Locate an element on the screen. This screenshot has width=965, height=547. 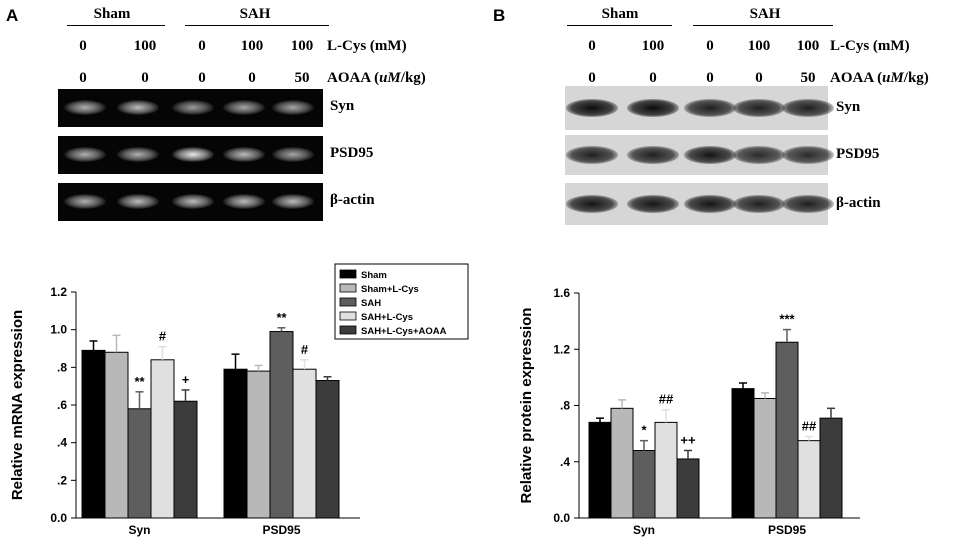
legend-label: SAH+L-Cys+AOAA is located at coordinates (404, 331).